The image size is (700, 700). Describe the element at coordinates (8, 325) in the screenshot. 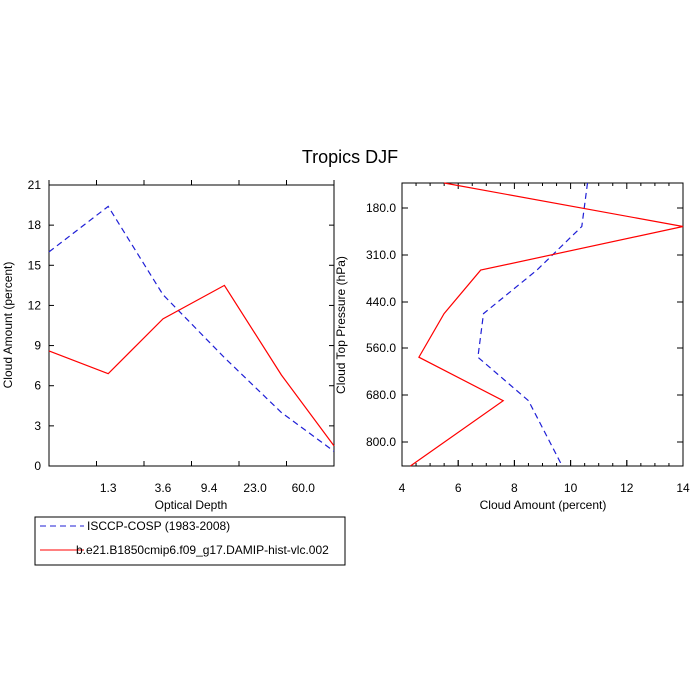

I see `left-y-axis-title: Cloud Amount (percent)` at that location.